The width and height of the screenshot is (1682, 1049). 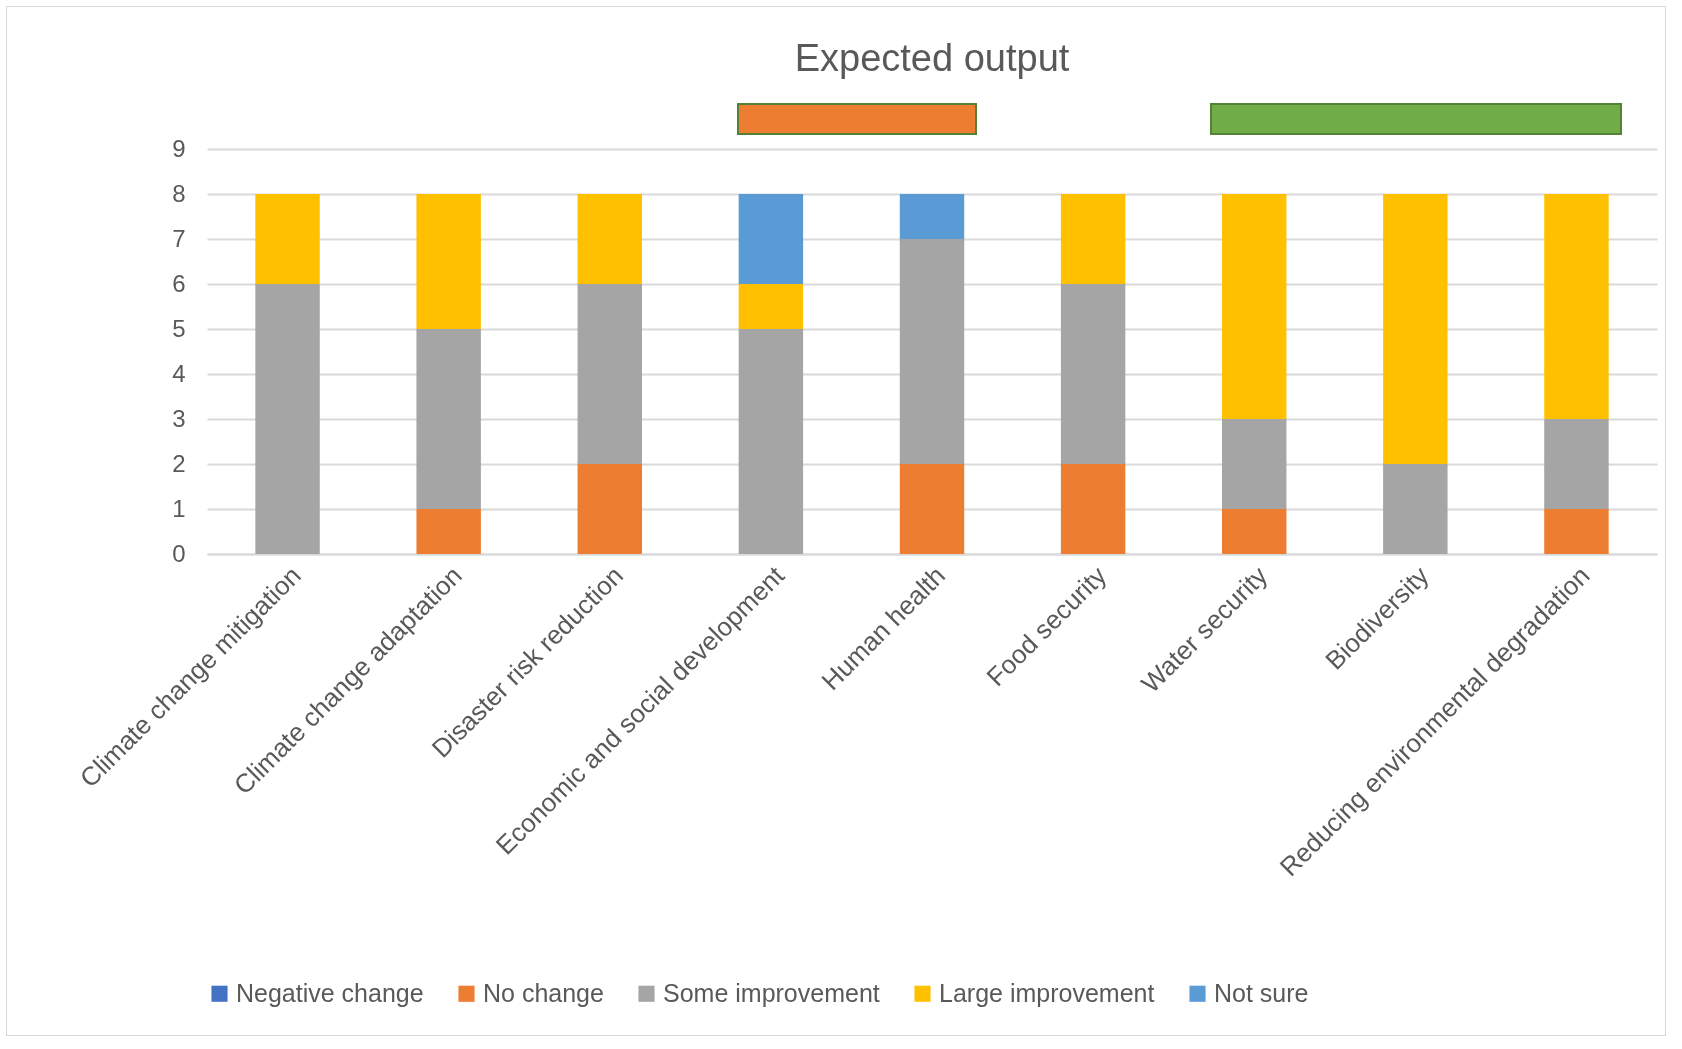 I want to click on chart-title: Expected output, so click(x=932, y=58).